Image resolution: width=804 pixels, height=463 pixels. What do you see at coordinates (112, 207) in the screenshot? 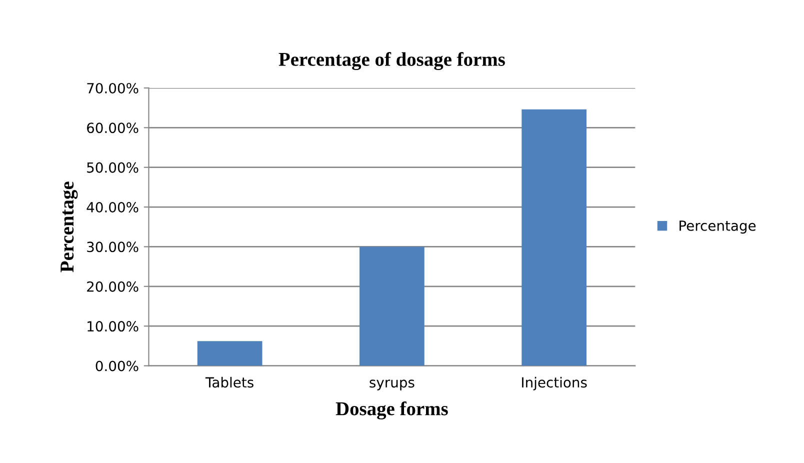
I see `y-tick-label: 40.00%` at bounding box center [112, 207].